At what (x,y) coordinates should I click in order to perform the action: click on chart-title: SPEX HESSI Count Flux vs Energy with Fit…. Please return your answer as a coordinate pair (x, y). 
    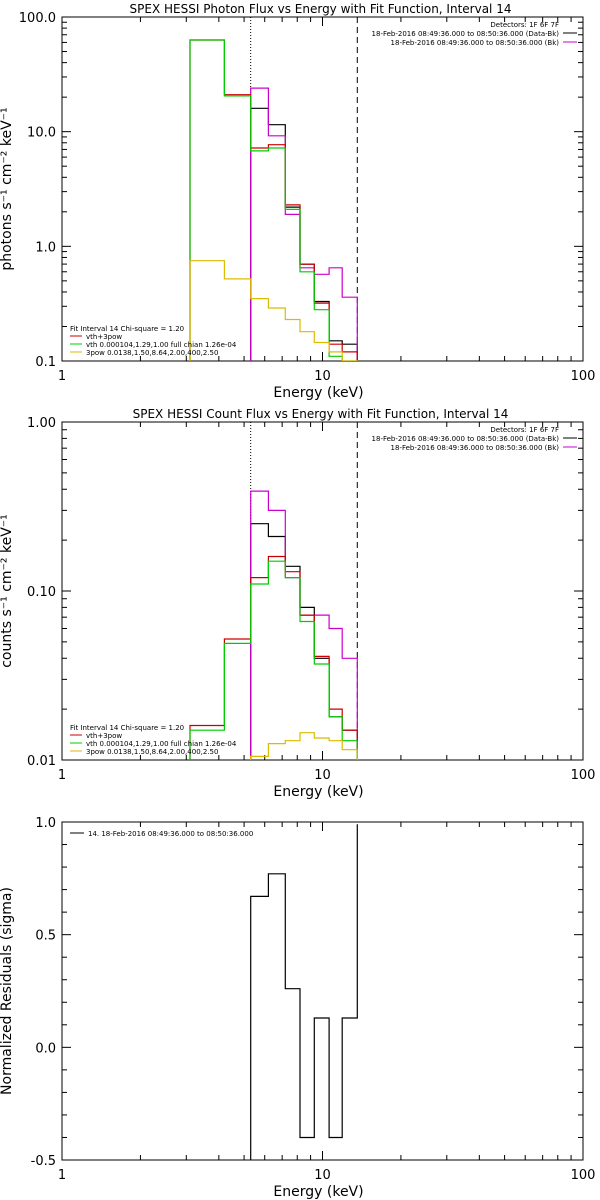
    Looking at the image, I should click on (321, 414).